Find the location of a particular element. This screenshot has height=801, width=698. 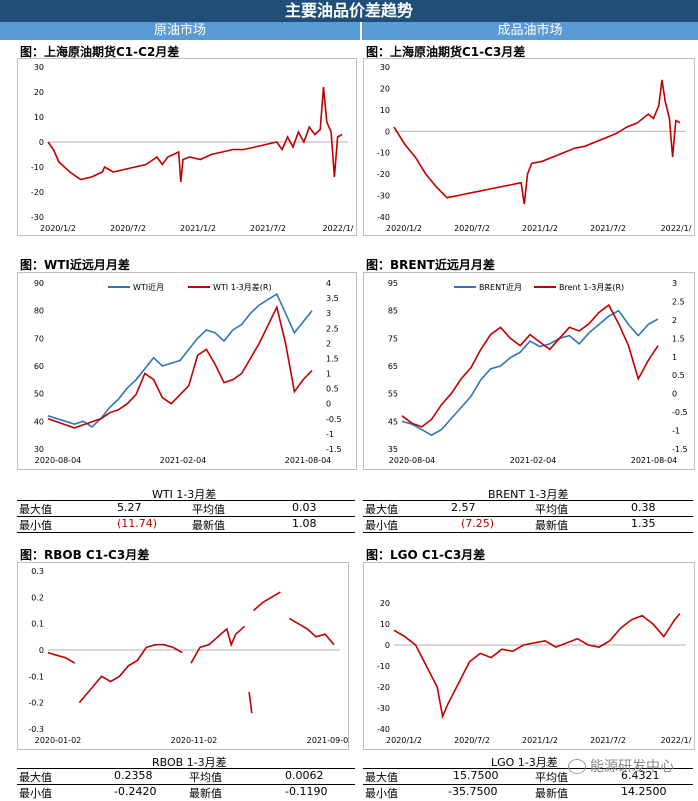

watermark: 能源研发中心 is located at coordinates (621, 766).